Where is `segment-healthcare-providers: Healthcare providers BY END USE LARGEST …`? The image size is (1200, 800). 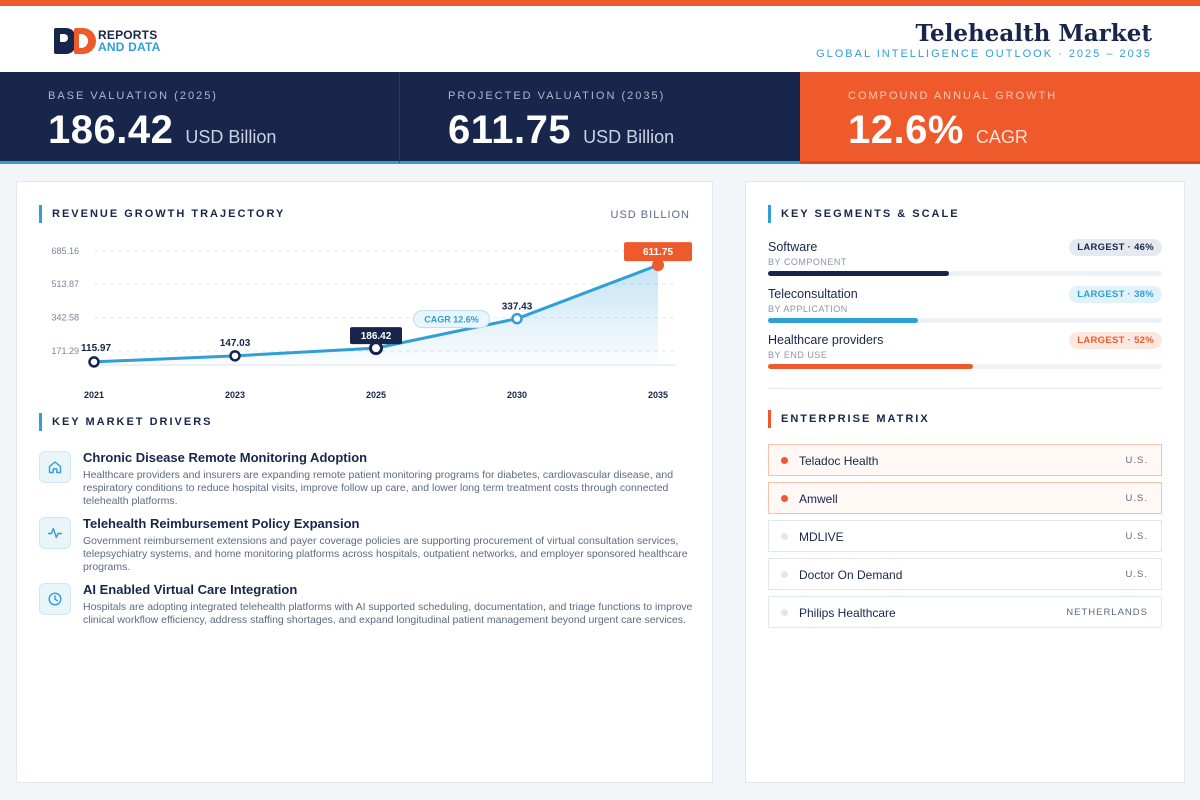 segment-healthcare-providers: Healthcare providers BY END USE LARGEST … is located at coordinates (965, 354).